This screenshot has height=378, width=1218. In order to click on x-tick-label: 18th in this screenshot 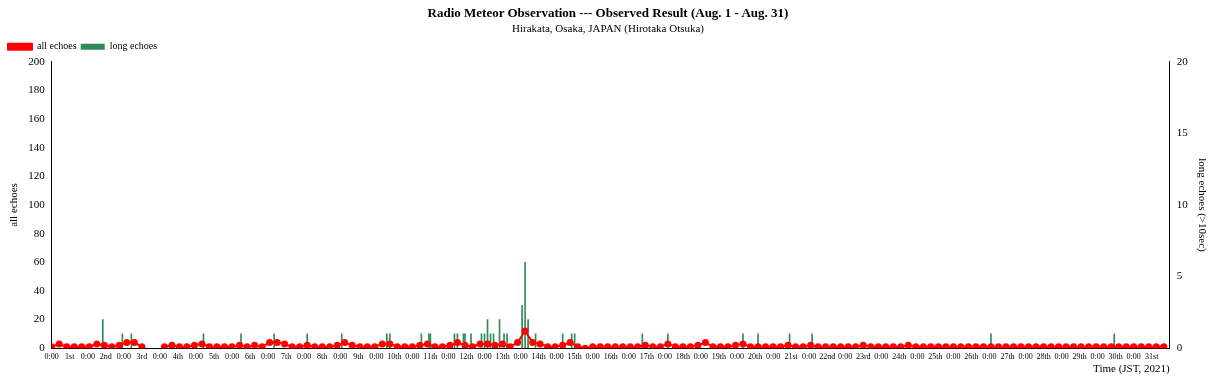, I will do `click(682, 357)`.